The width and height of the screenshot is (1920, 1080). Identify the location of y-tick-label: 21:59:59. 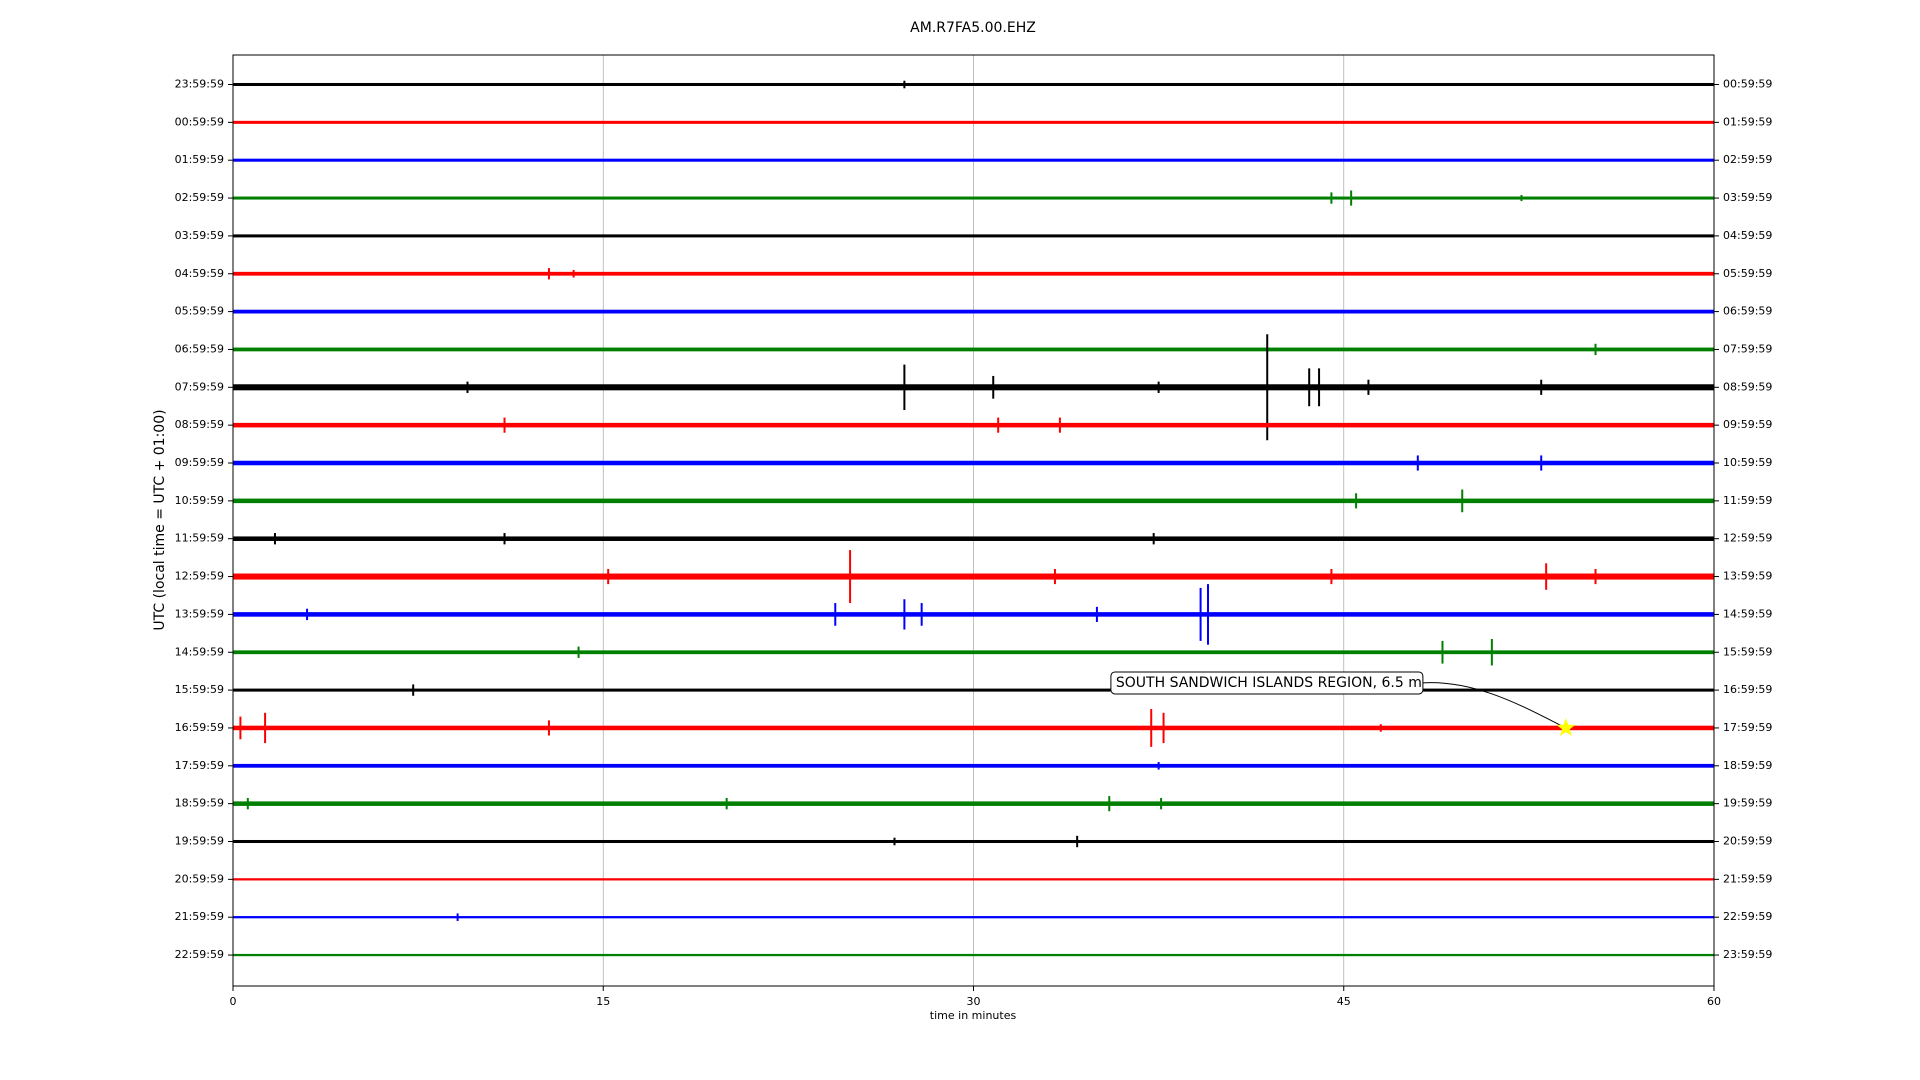
(199, 916).